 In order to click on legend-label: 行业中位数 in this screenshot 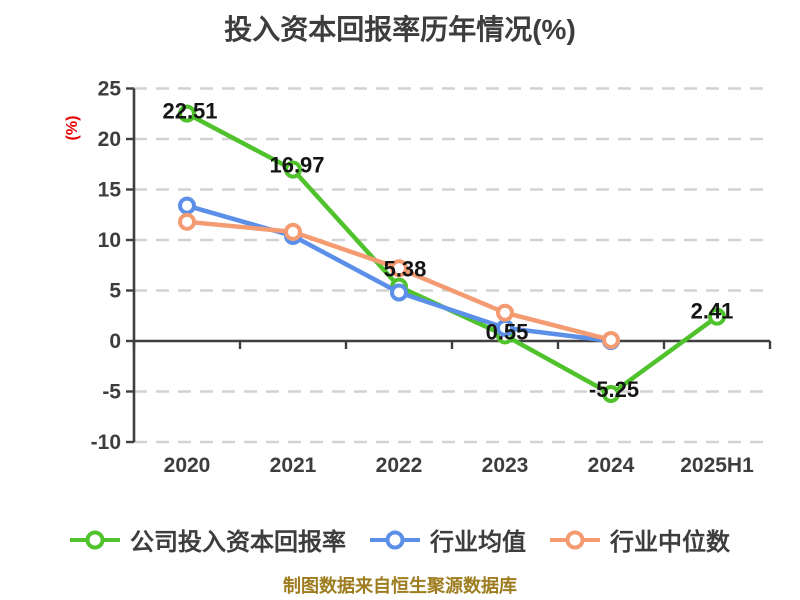, I will do `click(670, 542)`.